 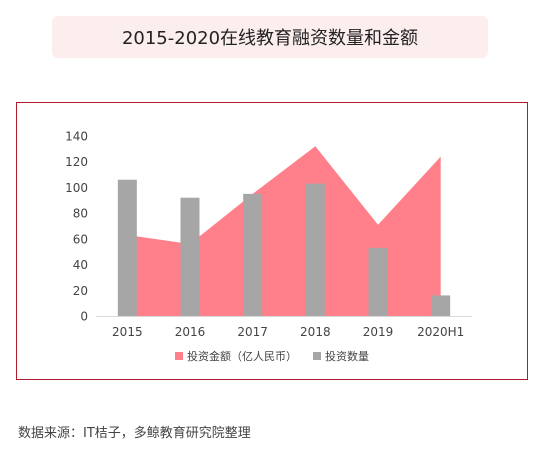 What do you see at coordinates (378, 281) in the screenshot?
I see `count-bar-2019` at bounding box center [378, 281].